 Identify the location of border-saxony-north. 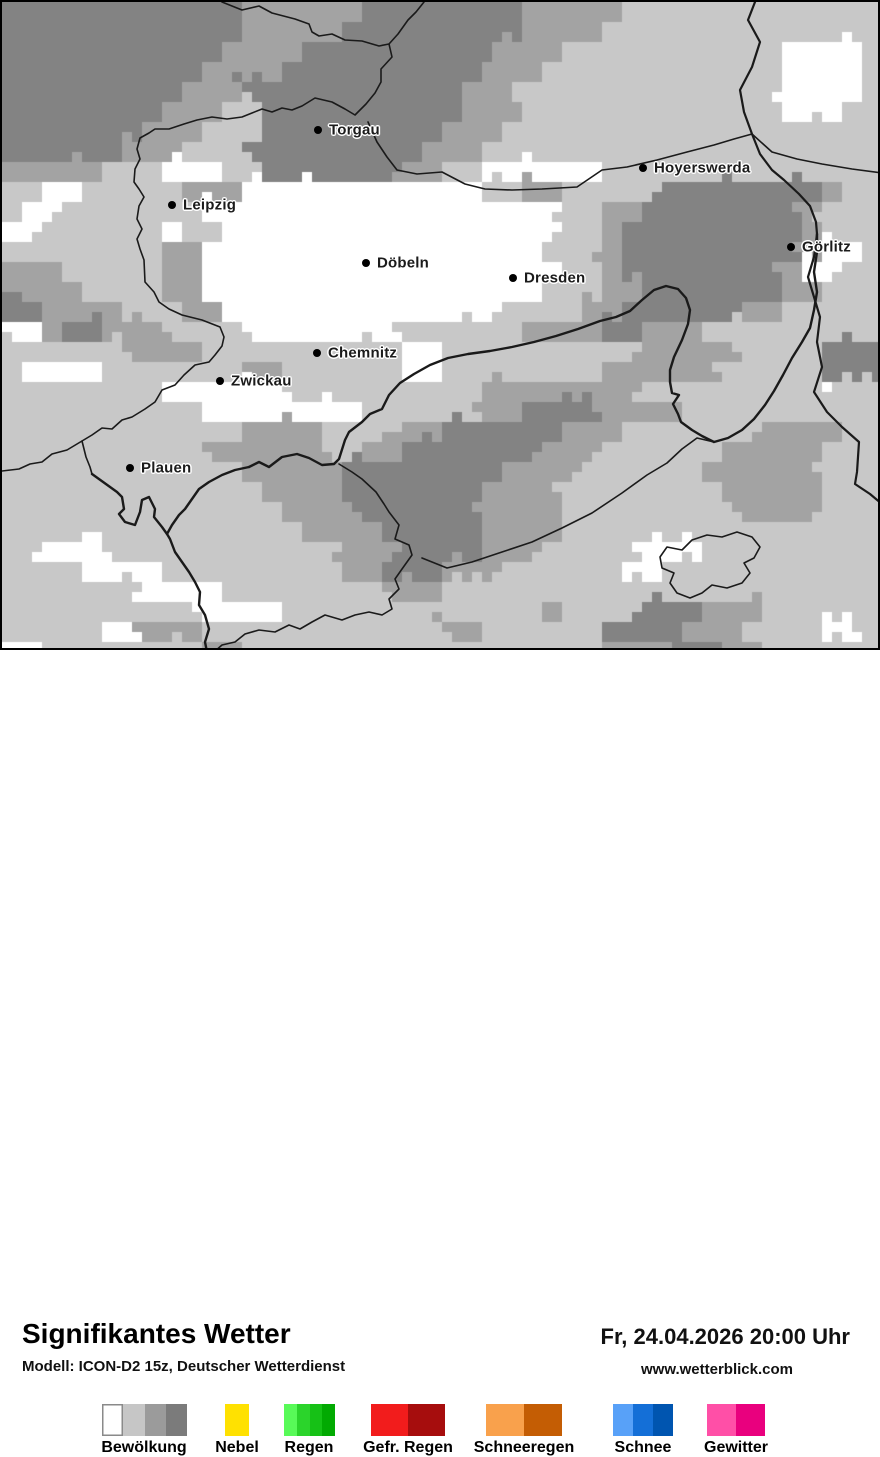
(560, 156).